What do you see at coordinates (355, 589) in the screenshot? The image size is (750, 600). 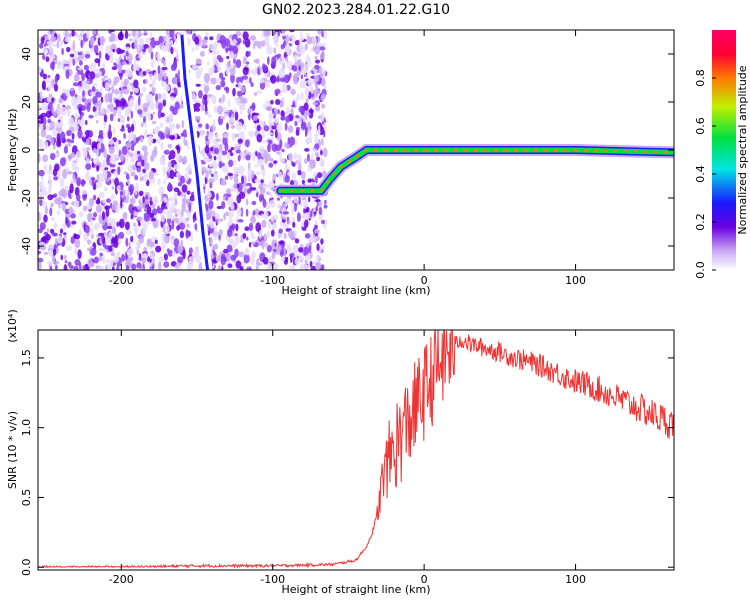 I see `snr-xlabel: Height of straight line (km)` at bounding box center [355, 589].